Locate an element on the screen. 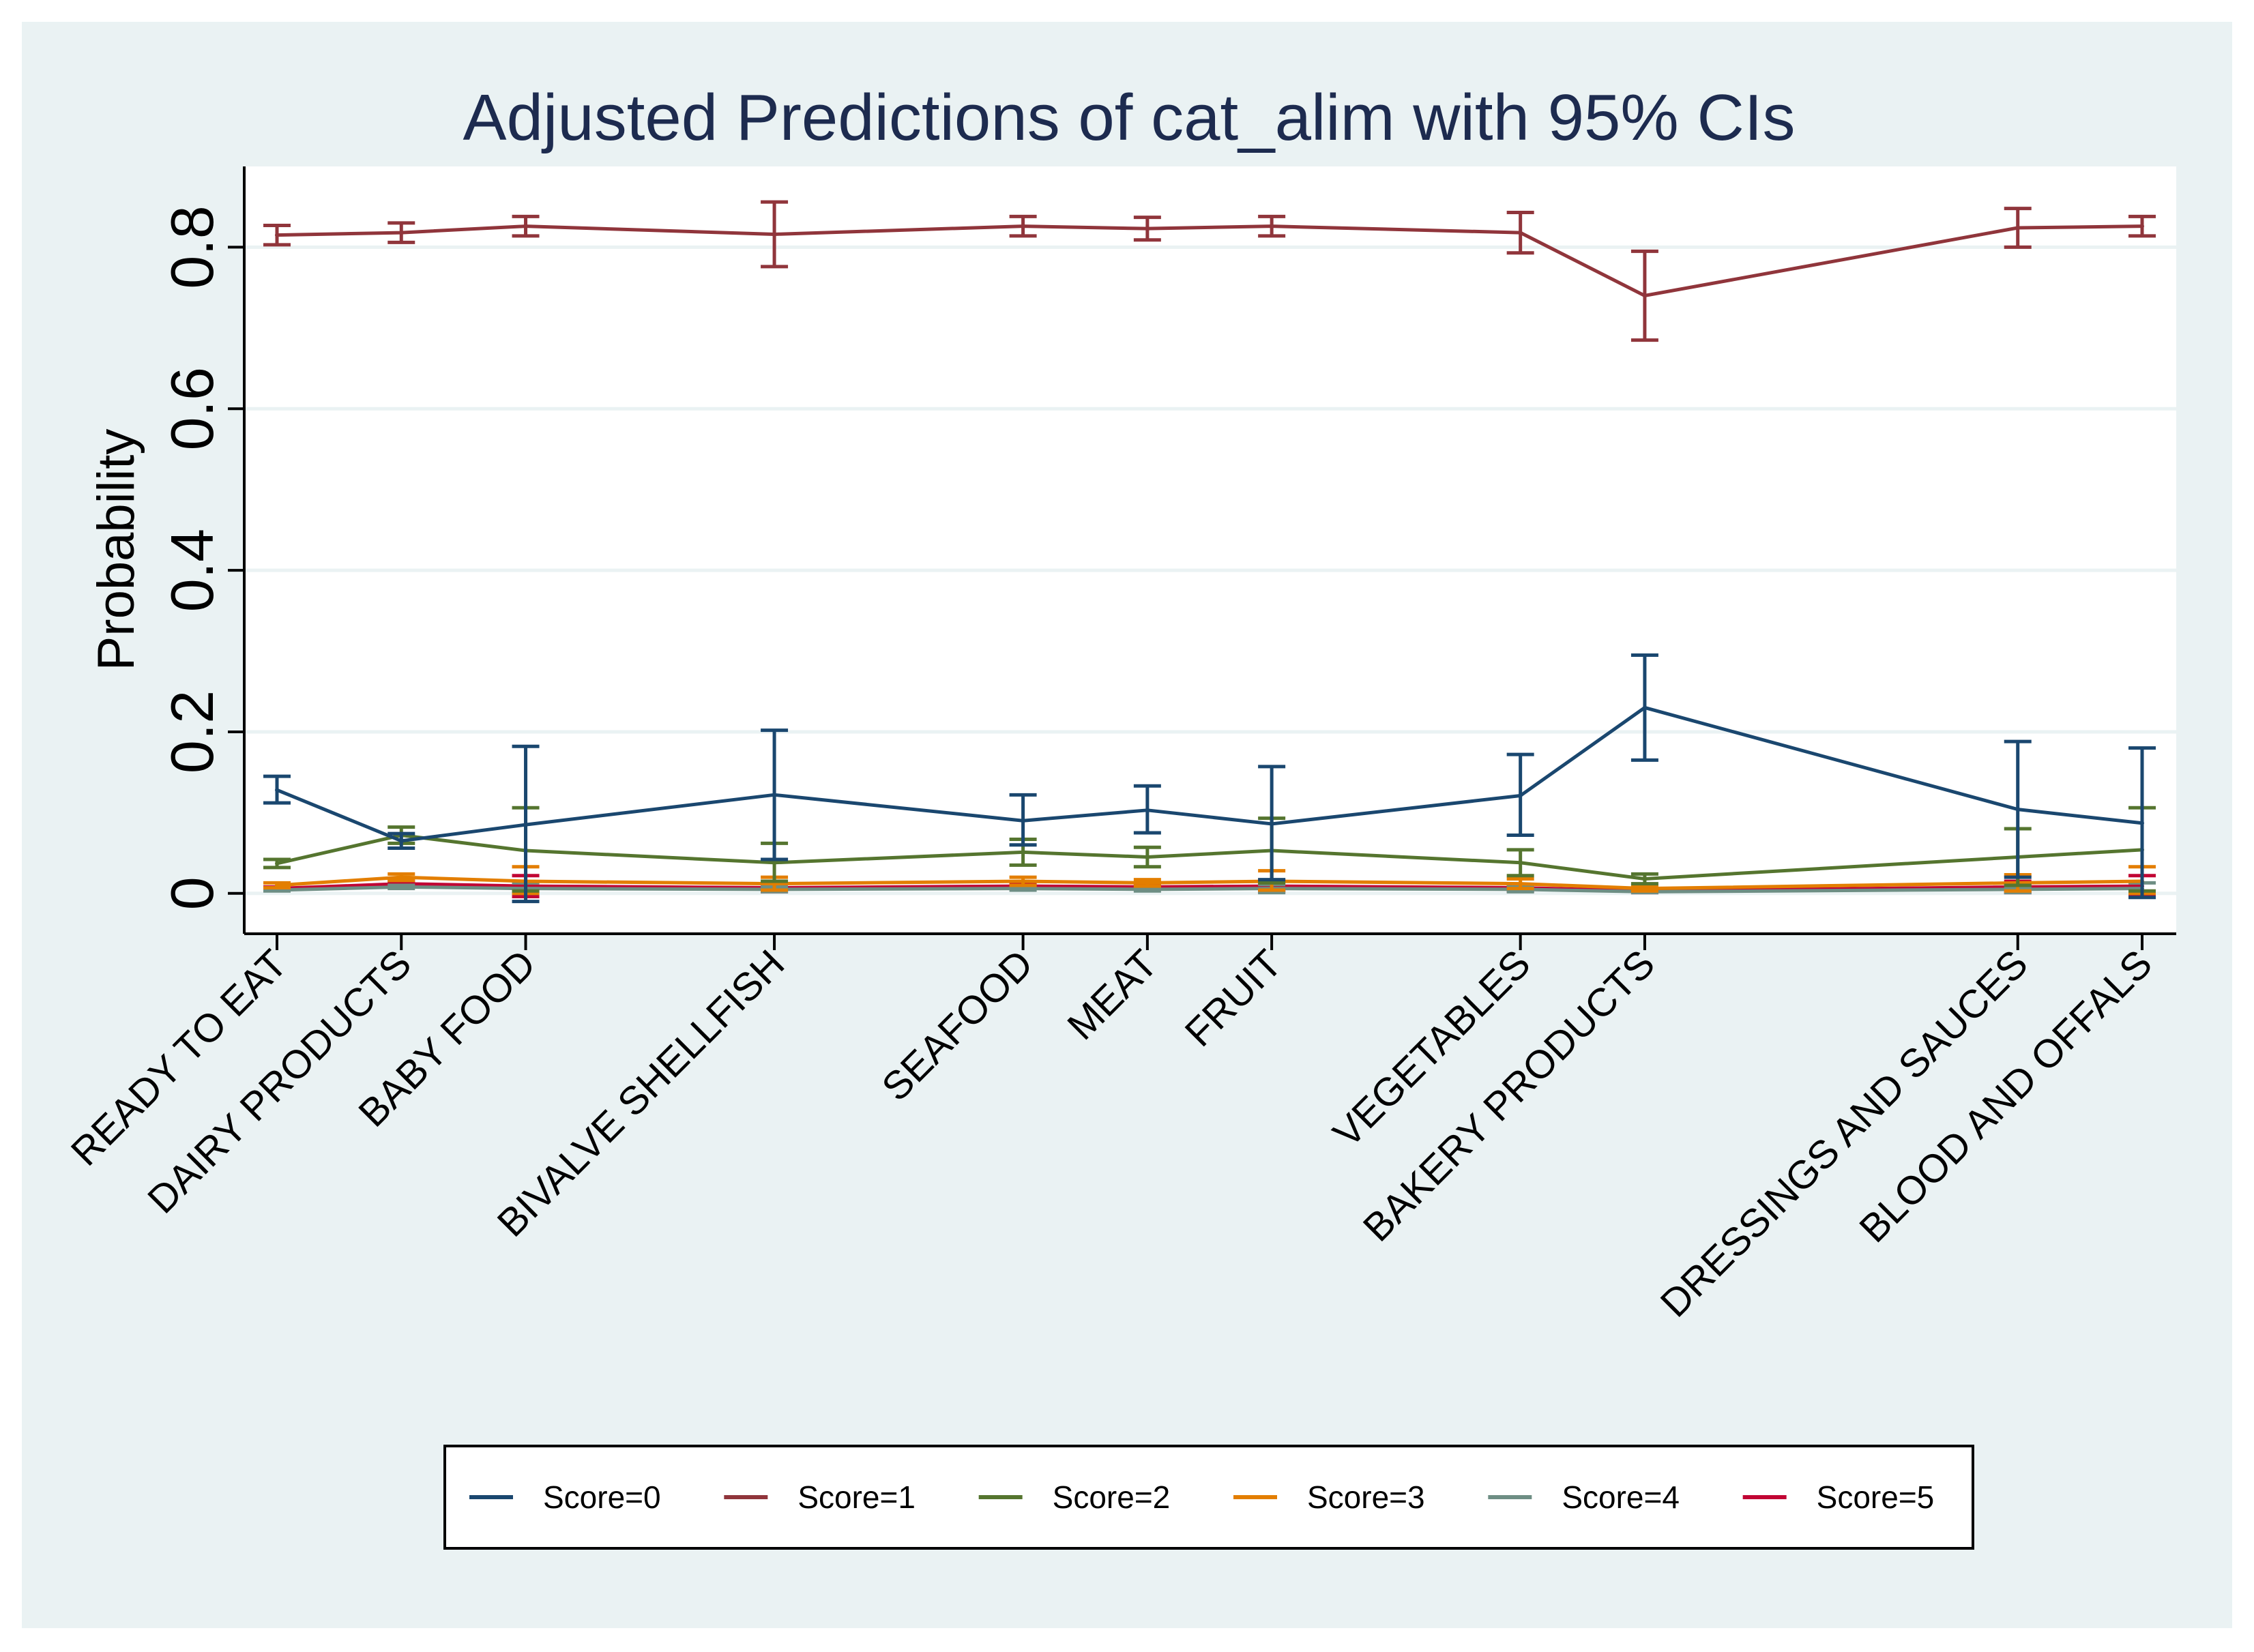 The width and height of the screenshot is (2254, 1652). y-tick-label: 0.2 is located at coordinates (192, 731).